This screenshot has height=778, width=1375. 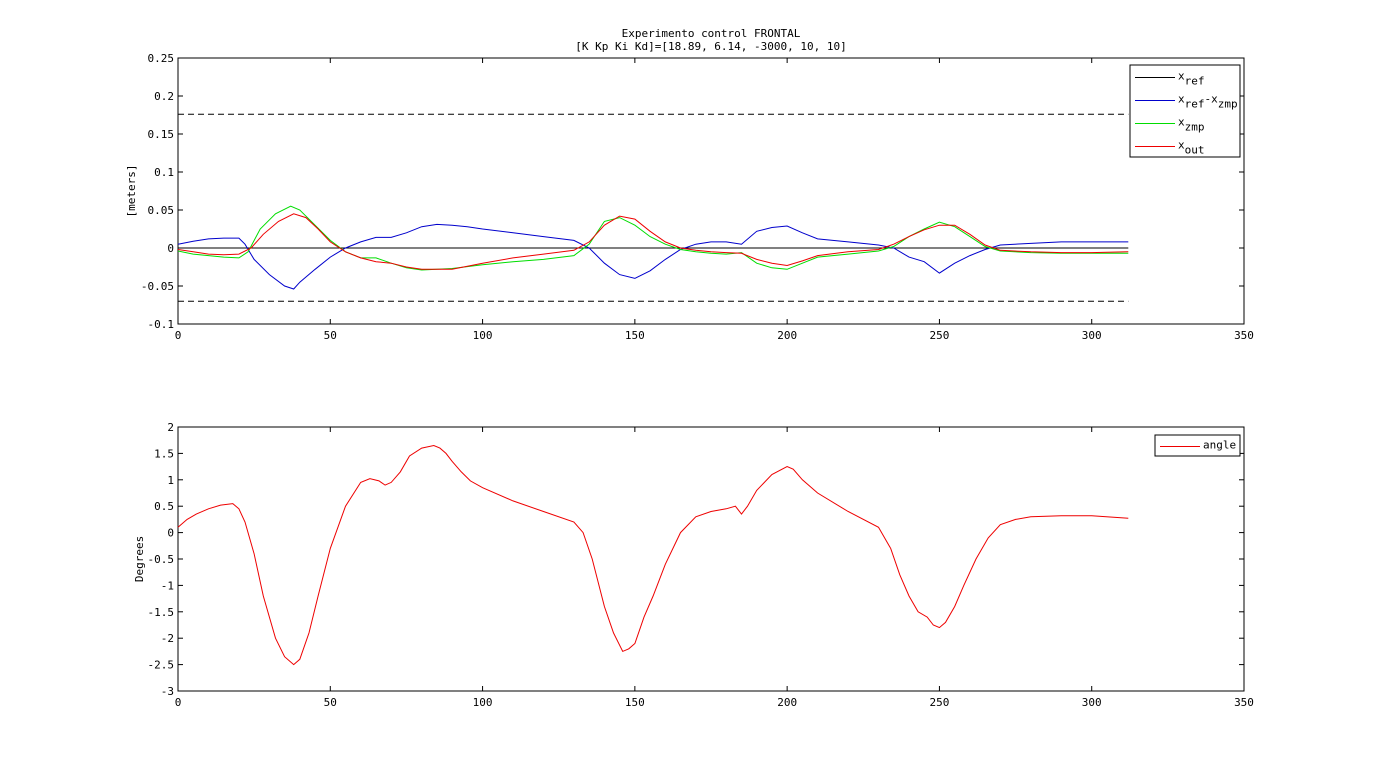 I want to click on legend-label: xzmp, so click(x=1191, y=125).